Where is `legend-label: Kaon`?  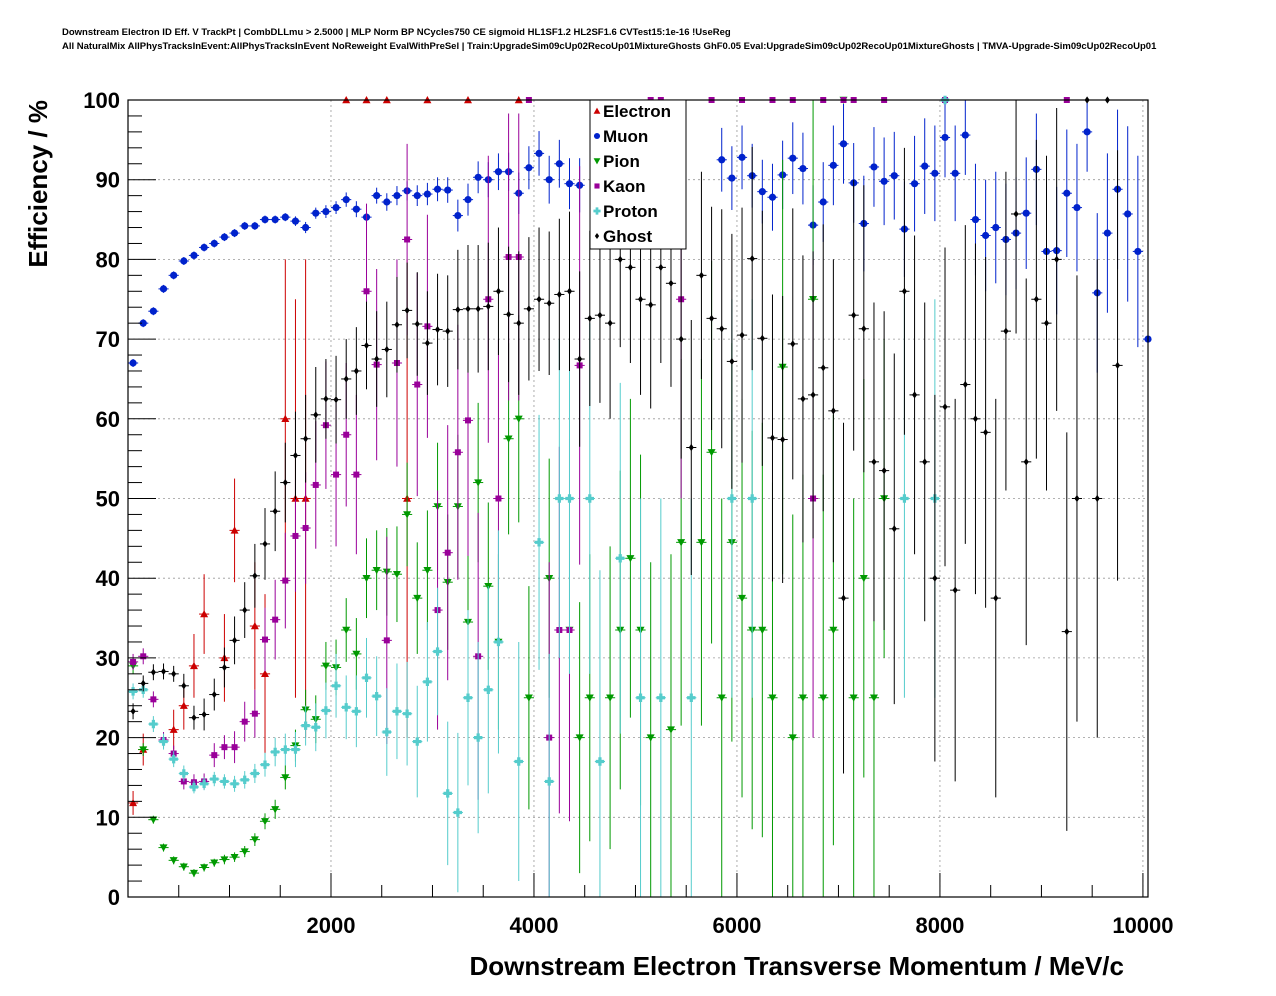 legend-label: Kaon is located at coordinates (624, 186).